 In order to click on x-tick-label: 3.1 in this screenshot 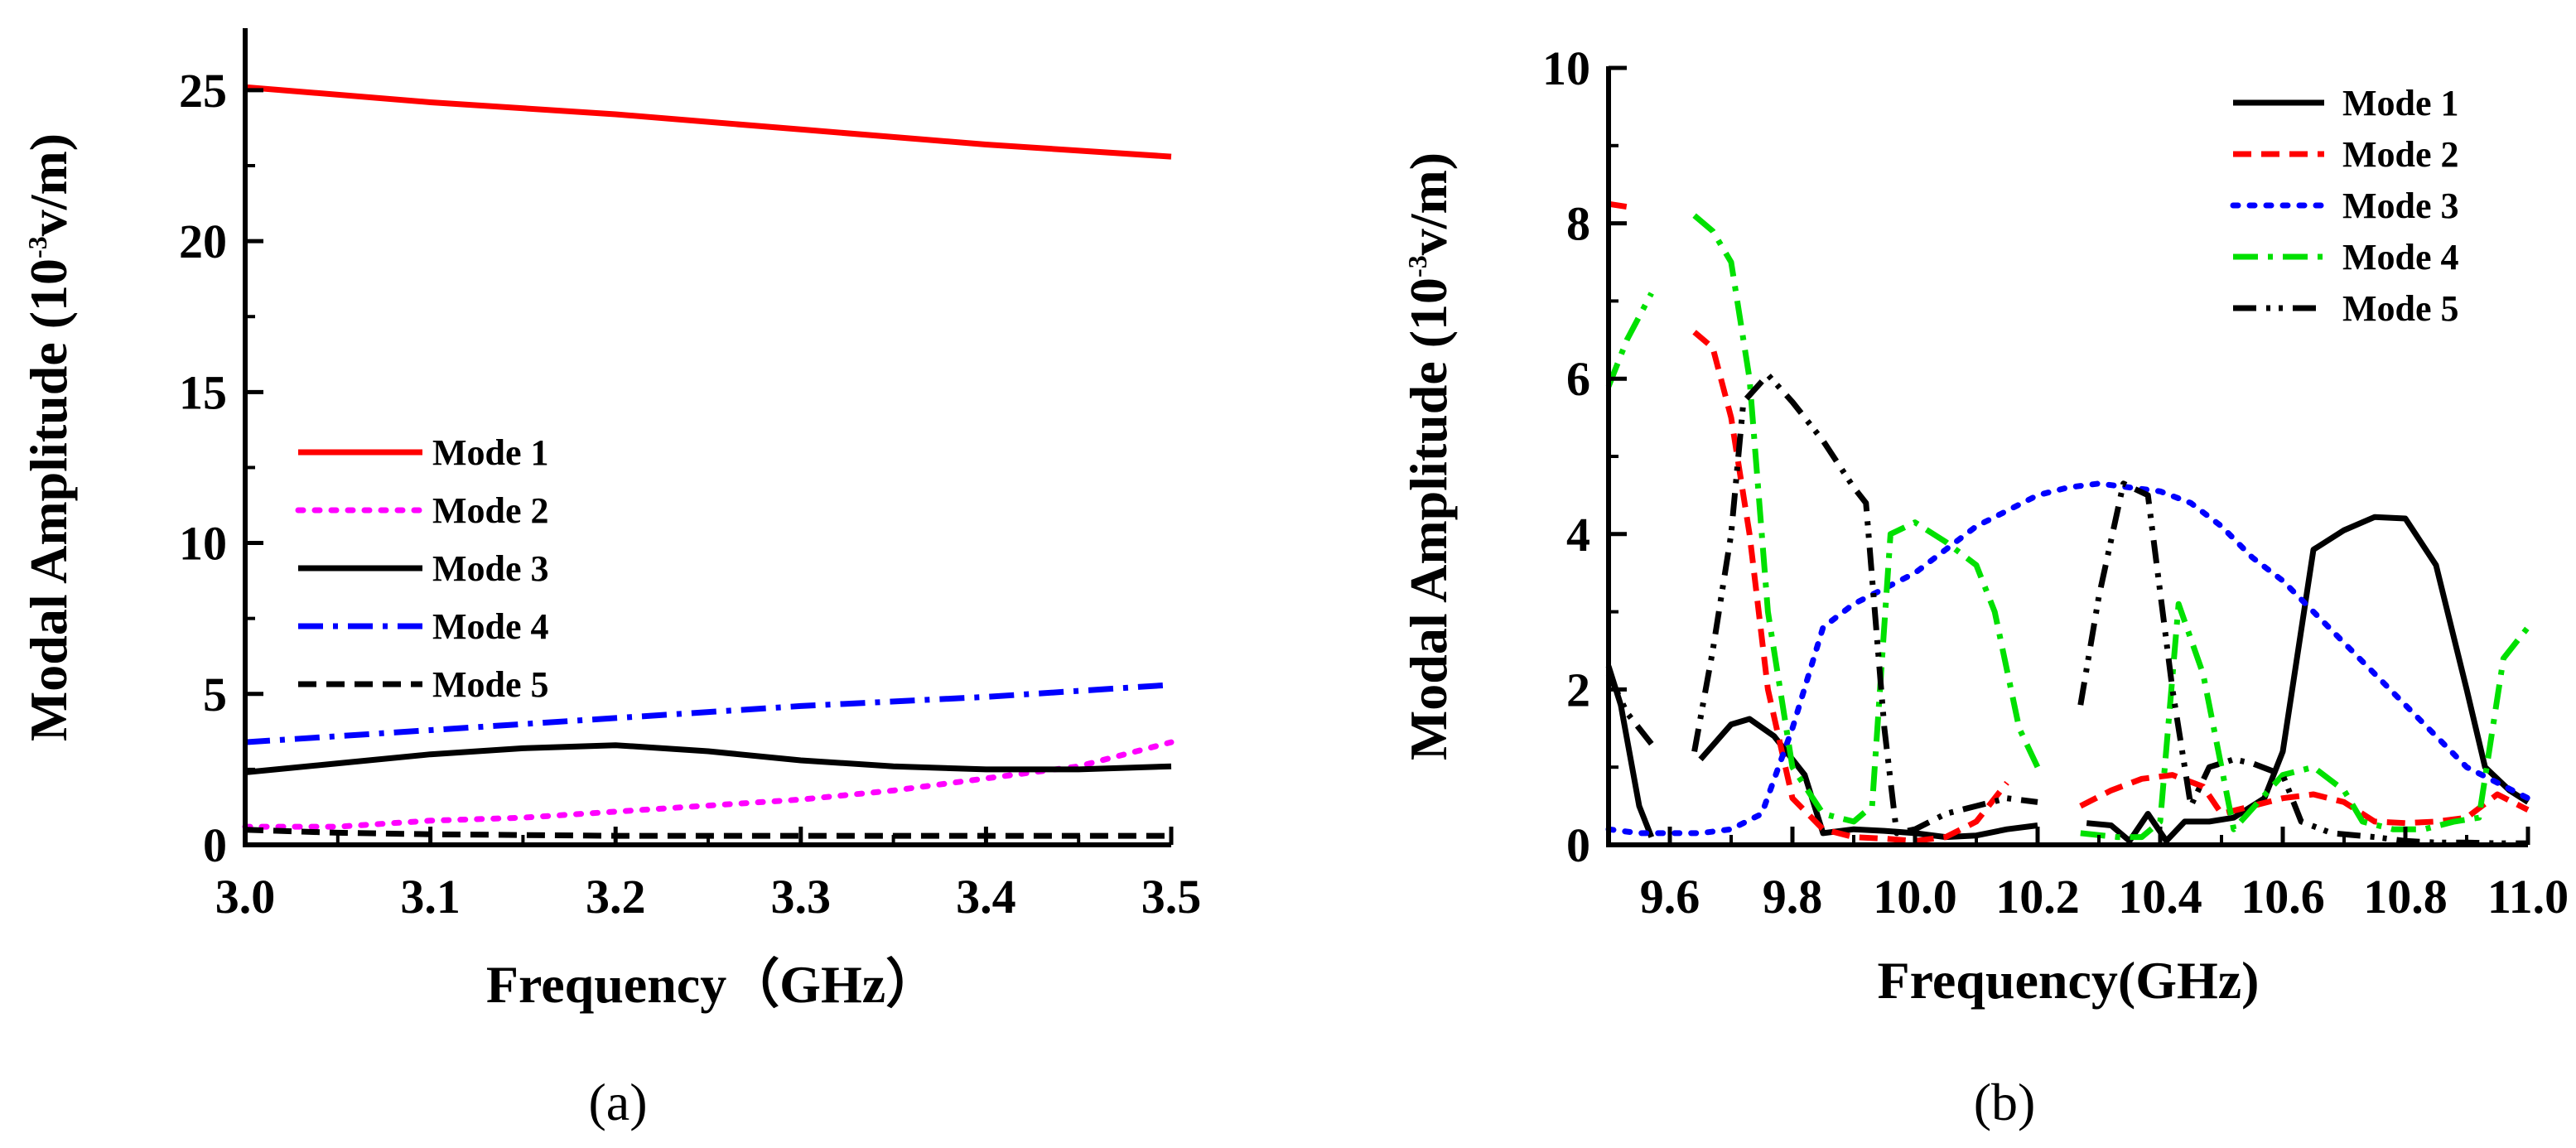, I will do `click(431, 897)`.